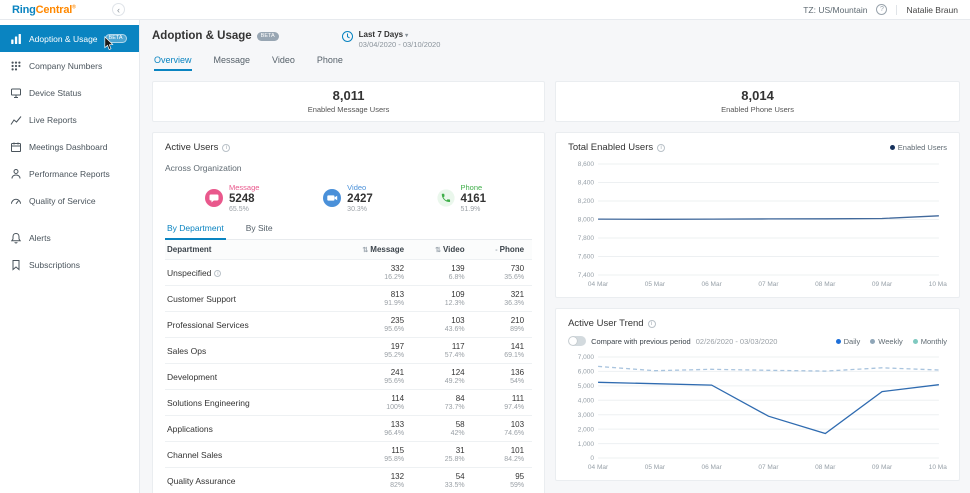 This screenshot has height=493, width=970. I want to click on registered-mark: ®, so click(74, 6).